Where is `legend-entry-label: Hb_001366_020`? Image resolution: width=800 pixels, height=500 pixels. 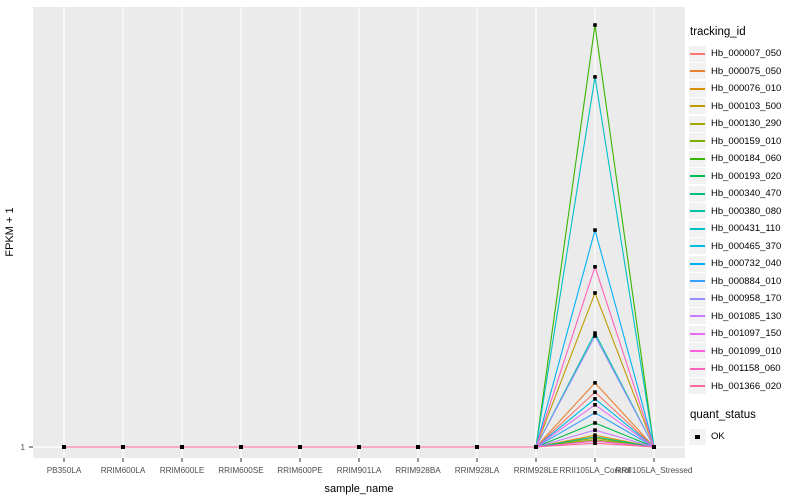 legend-entry-label: Hb_001366_020 is located at coordinates (746, 386).